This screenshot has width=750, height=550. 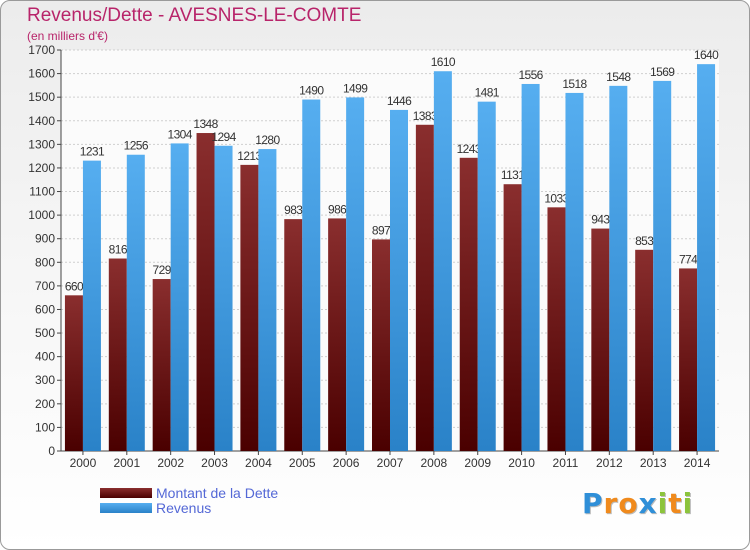 I want to click on x-tick-label: 2014, so click(x=697, y=463).